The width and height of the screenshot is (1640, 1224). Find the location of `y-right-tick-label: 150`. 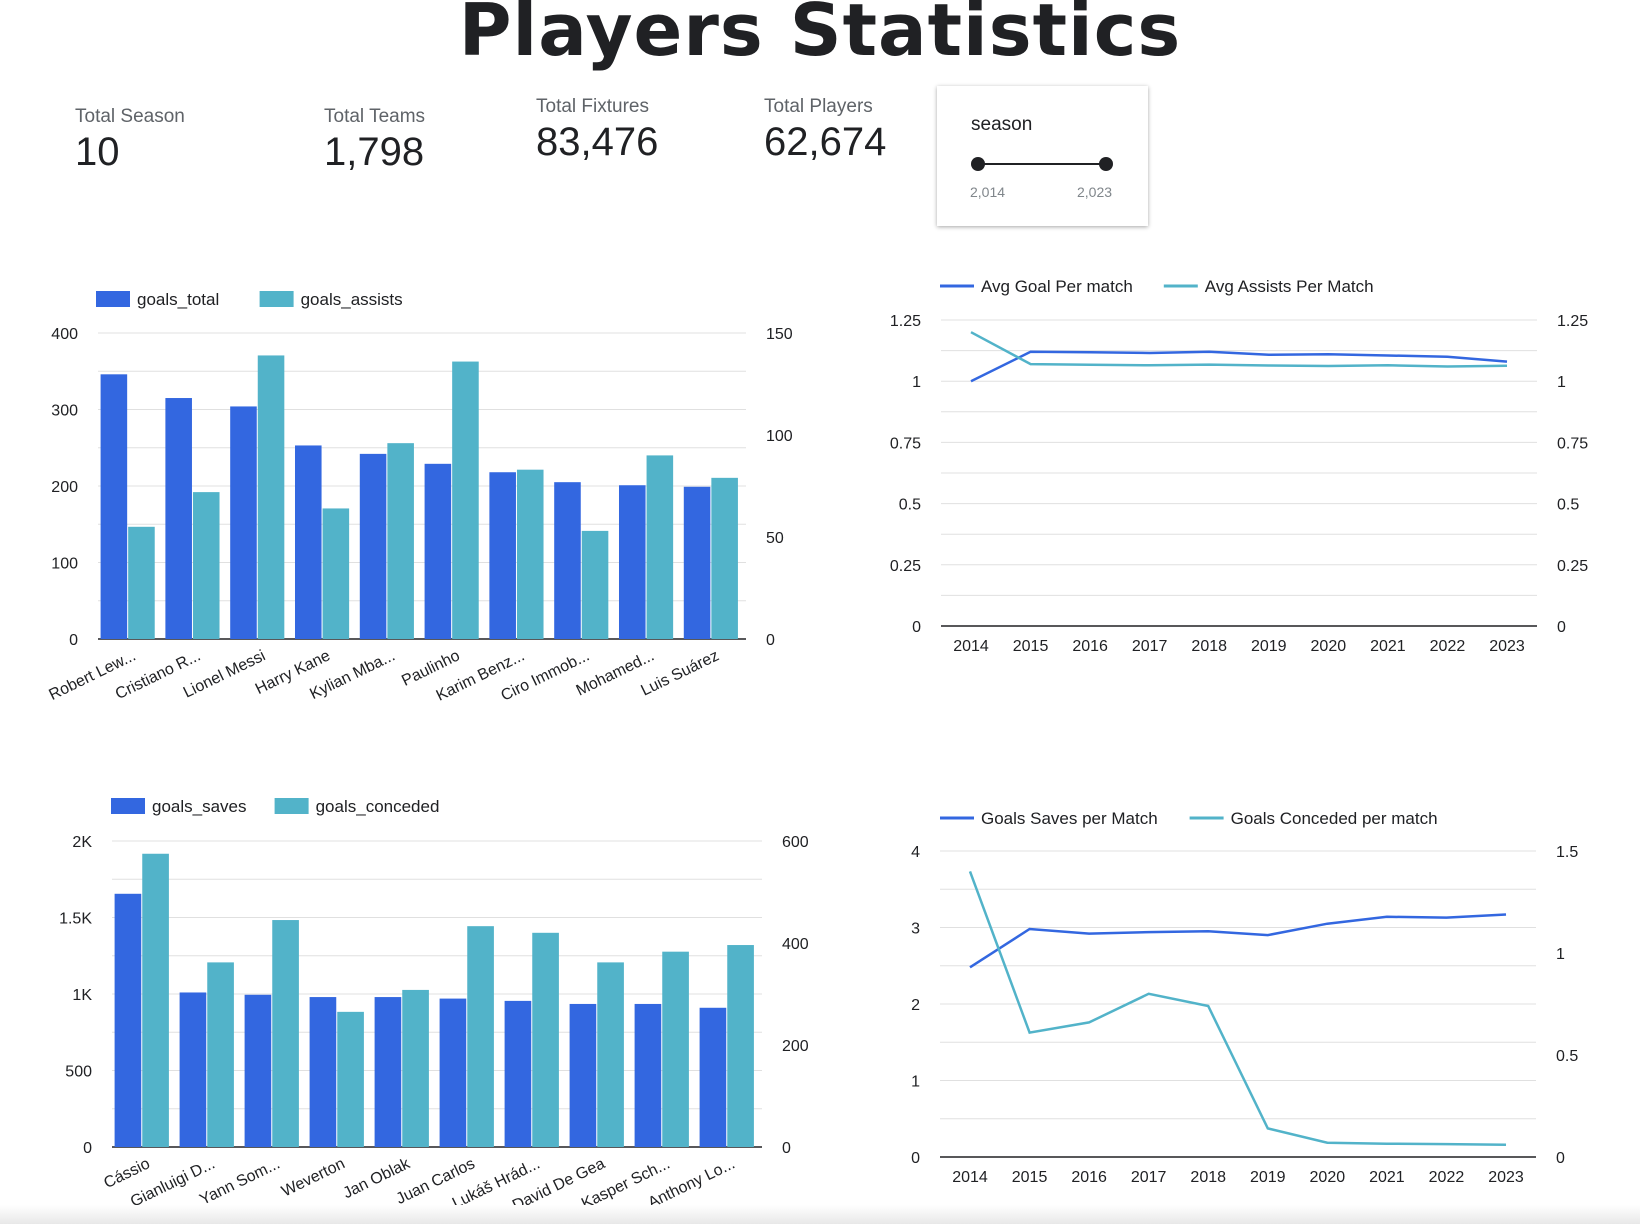

y-right-tick-label: 150 is located at coordinates (779, 334).